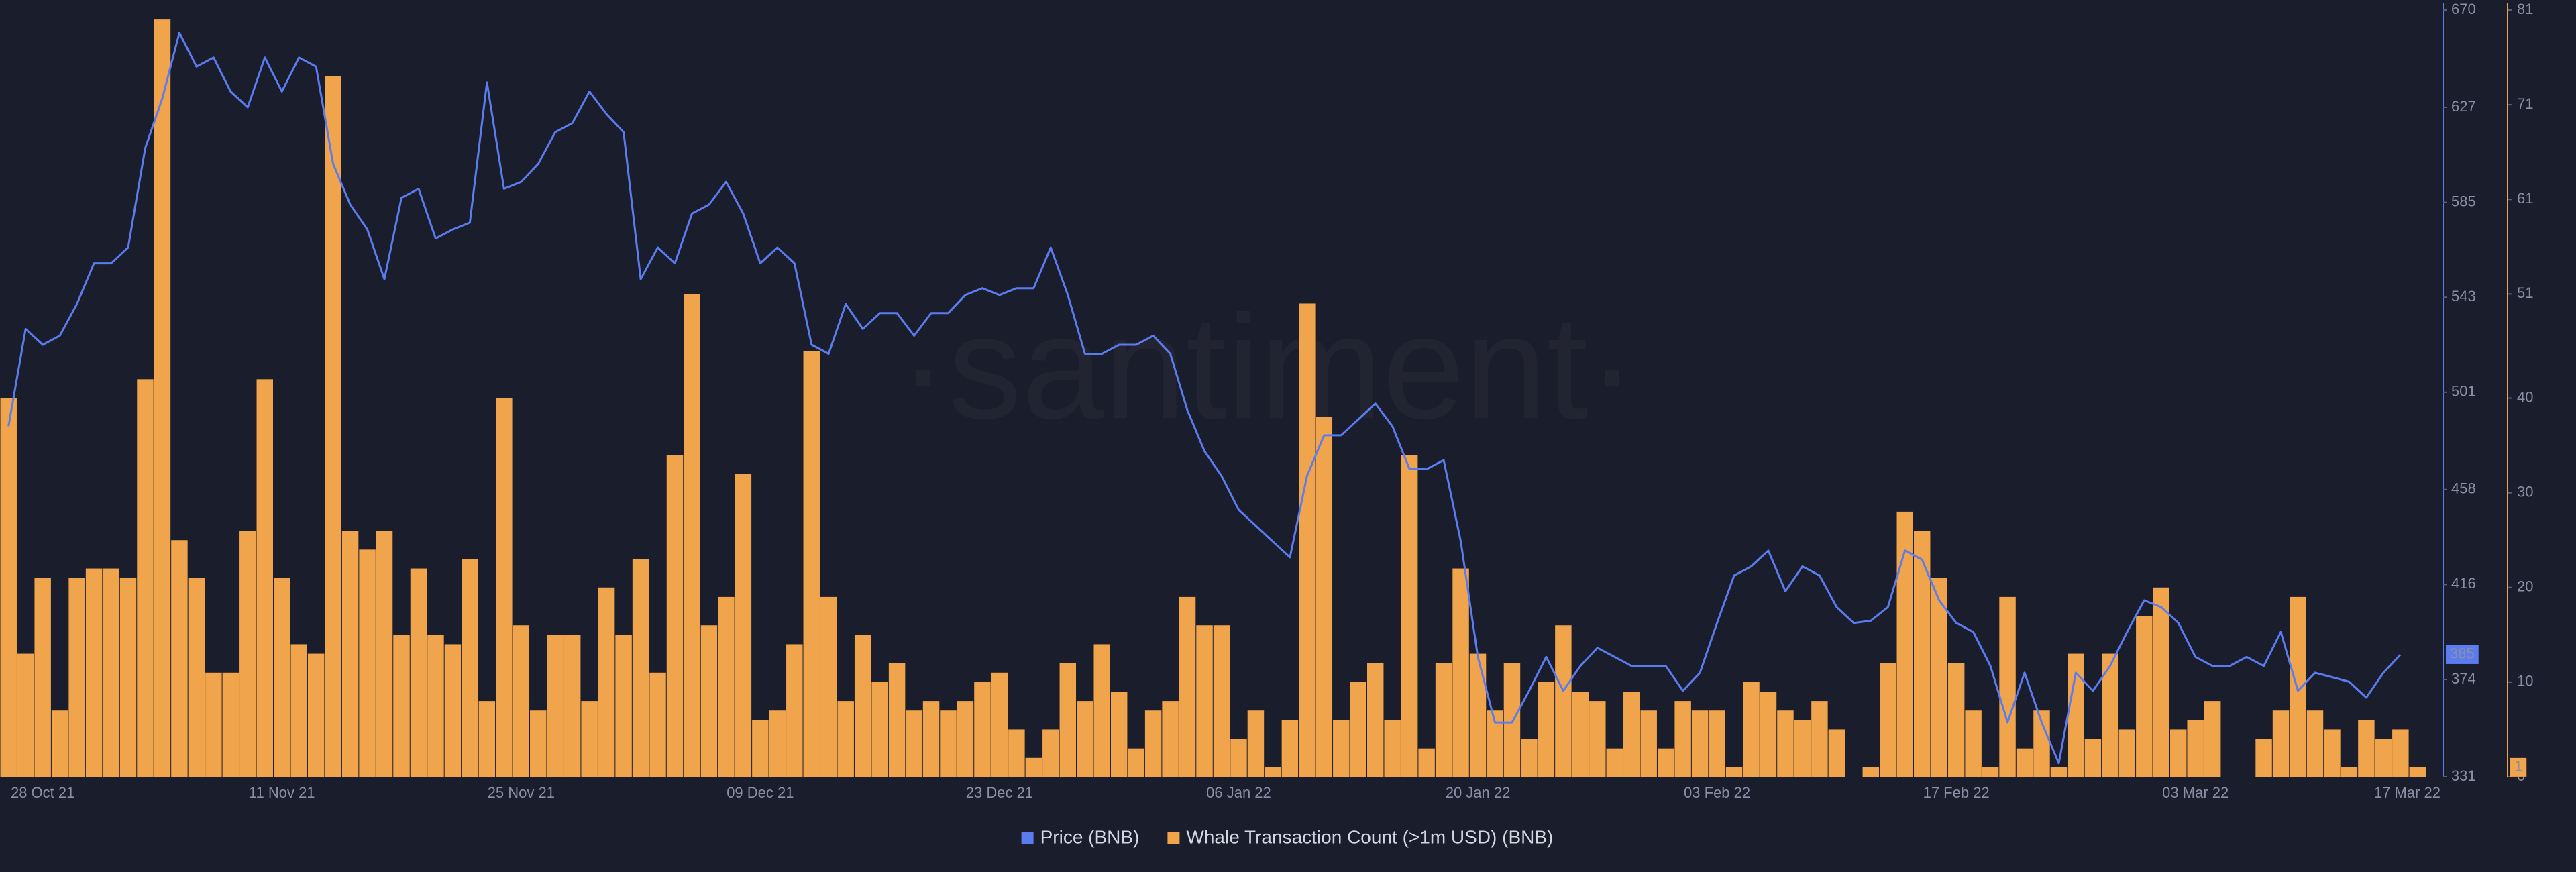 This screenshot has width=2576, height=872. I want to click on current-value: 1, so click(2518, 766).